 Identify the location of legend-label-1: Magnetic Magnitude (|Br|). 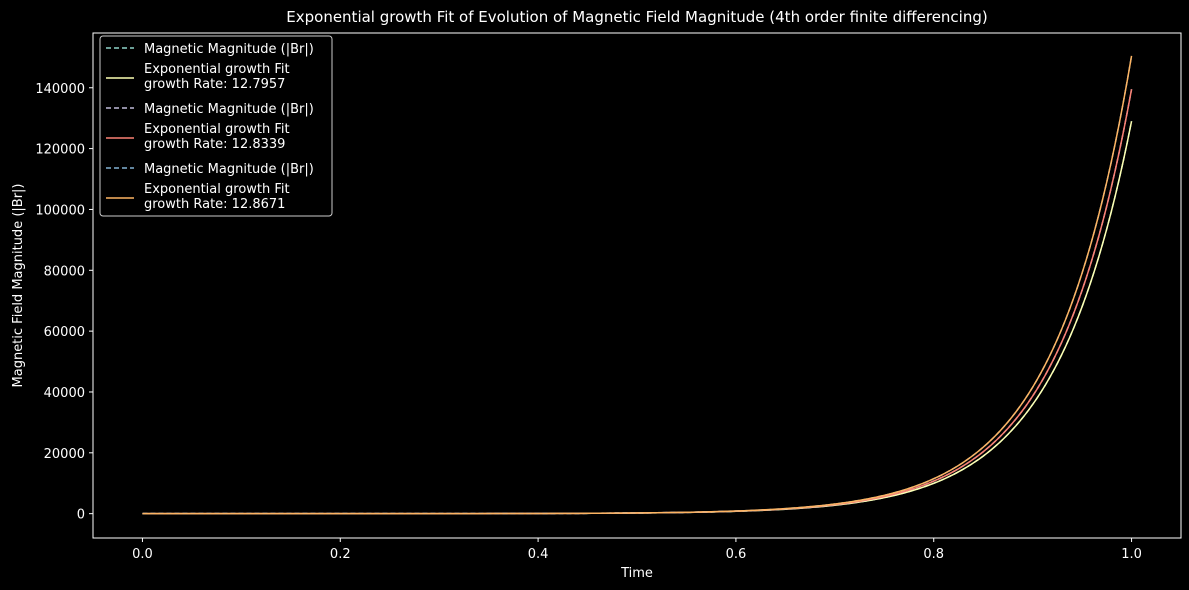
(229, 49).